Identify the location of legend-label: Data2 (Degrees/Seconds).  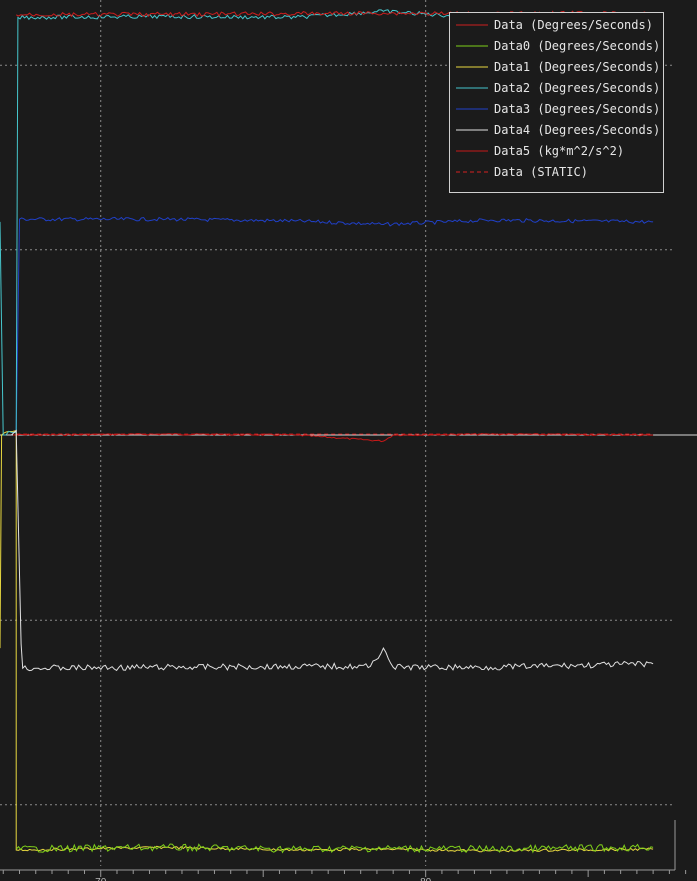
(577, 88).